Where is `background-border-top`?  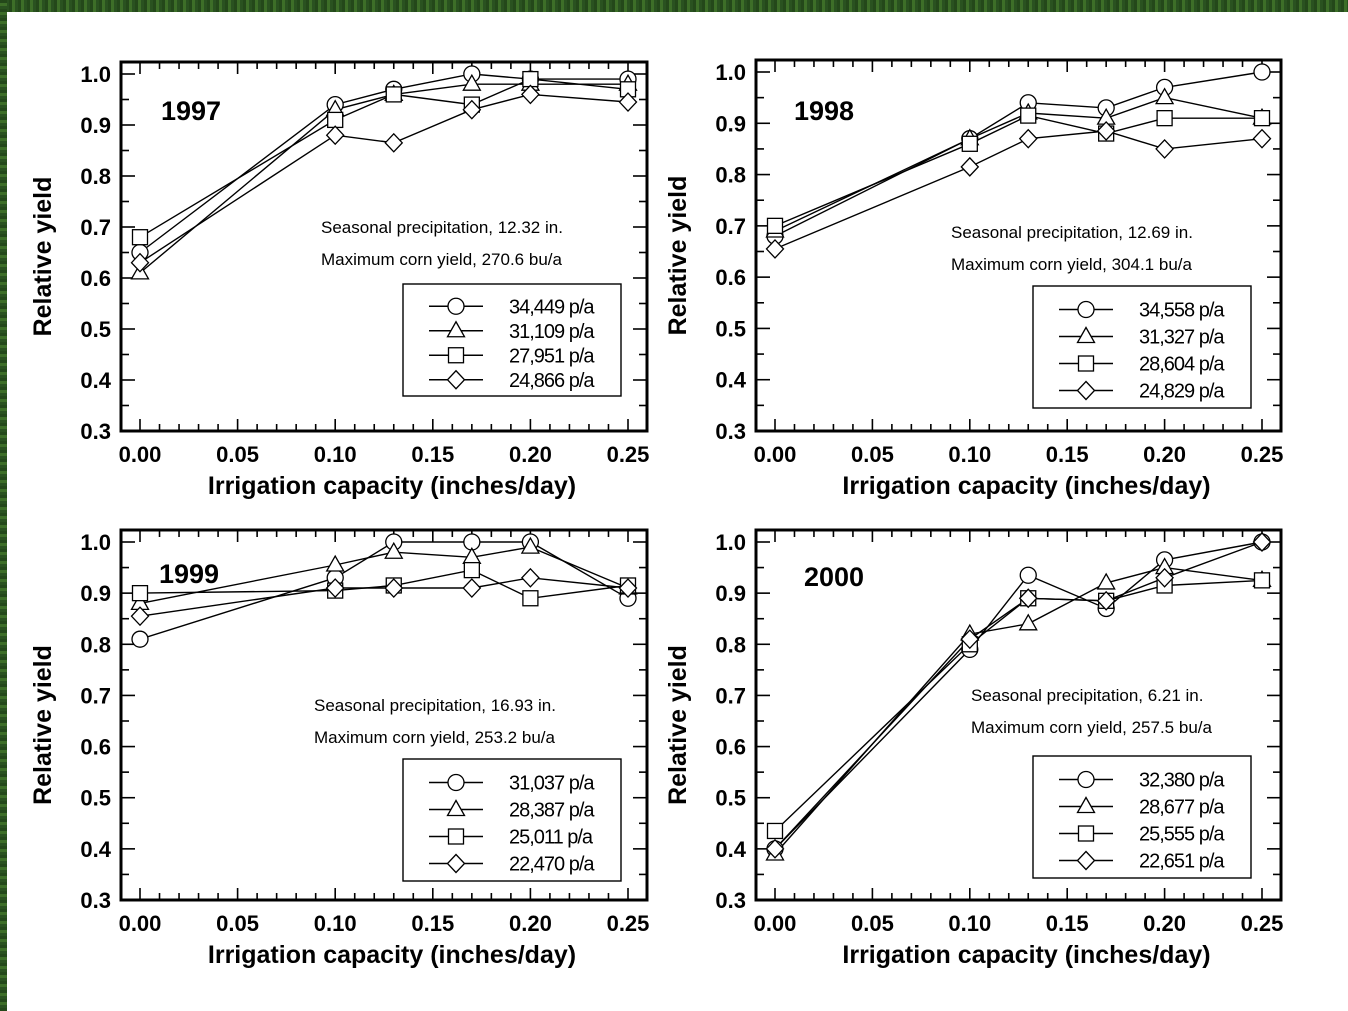
background-border-top is located at coordinates (674, 6).